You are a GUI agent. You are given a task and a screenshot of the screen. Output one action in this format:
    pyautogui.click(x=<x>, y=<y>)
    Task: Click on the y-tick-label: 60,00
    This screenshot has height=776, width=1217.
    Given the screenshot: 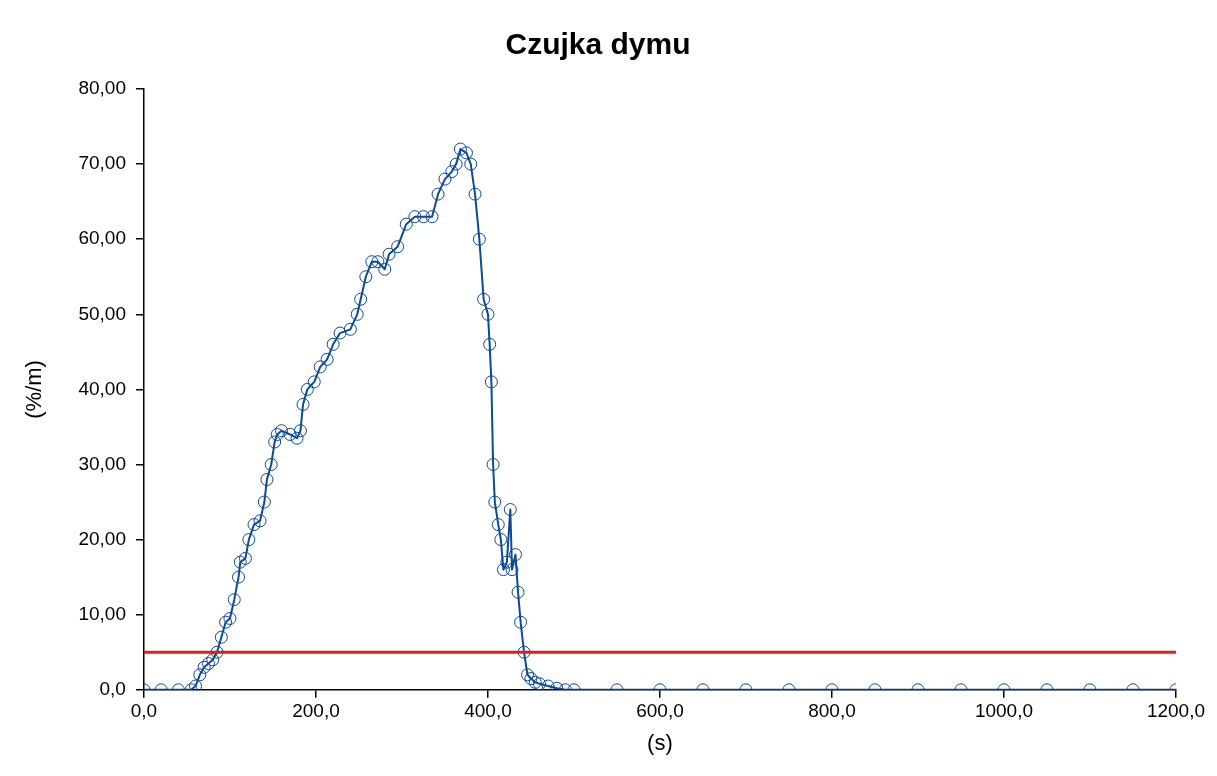 What is the action you would take?
    pyautogui.click(x=102, y=238)
    